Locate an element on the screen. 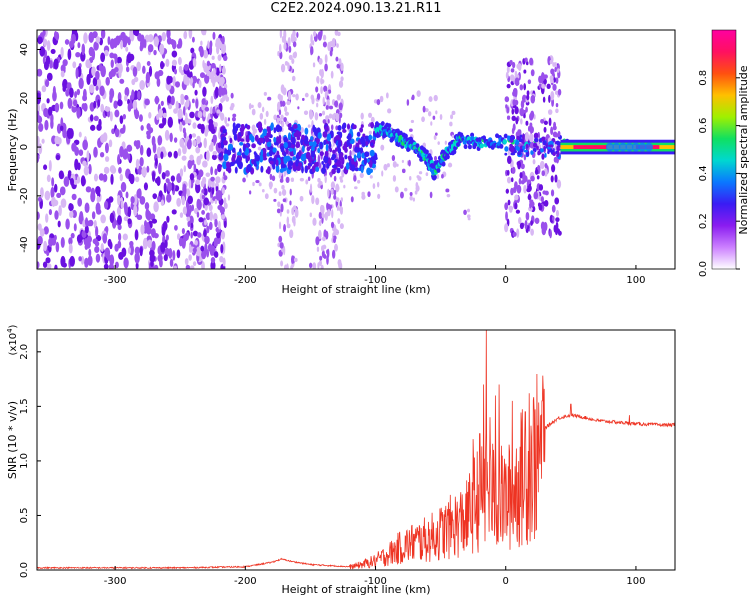 Image resolution: width=750 pixels, height=600 pixels. y-tick-label: -20 is located at coordinates (24, 196).